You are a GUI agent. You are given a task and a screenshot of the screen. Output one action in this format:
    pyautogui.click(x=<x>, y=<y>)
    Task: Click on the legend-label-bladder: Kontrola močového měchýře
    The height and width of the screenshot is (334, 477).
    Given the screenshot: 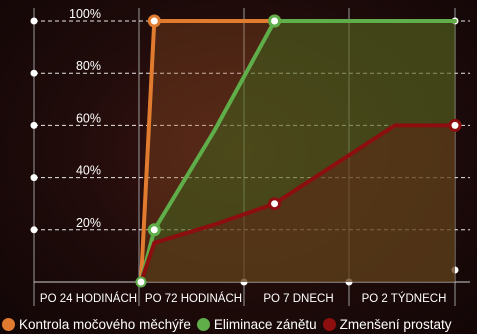 What is the action you would take?
    pyautogui.click(x=105, y=324)
    